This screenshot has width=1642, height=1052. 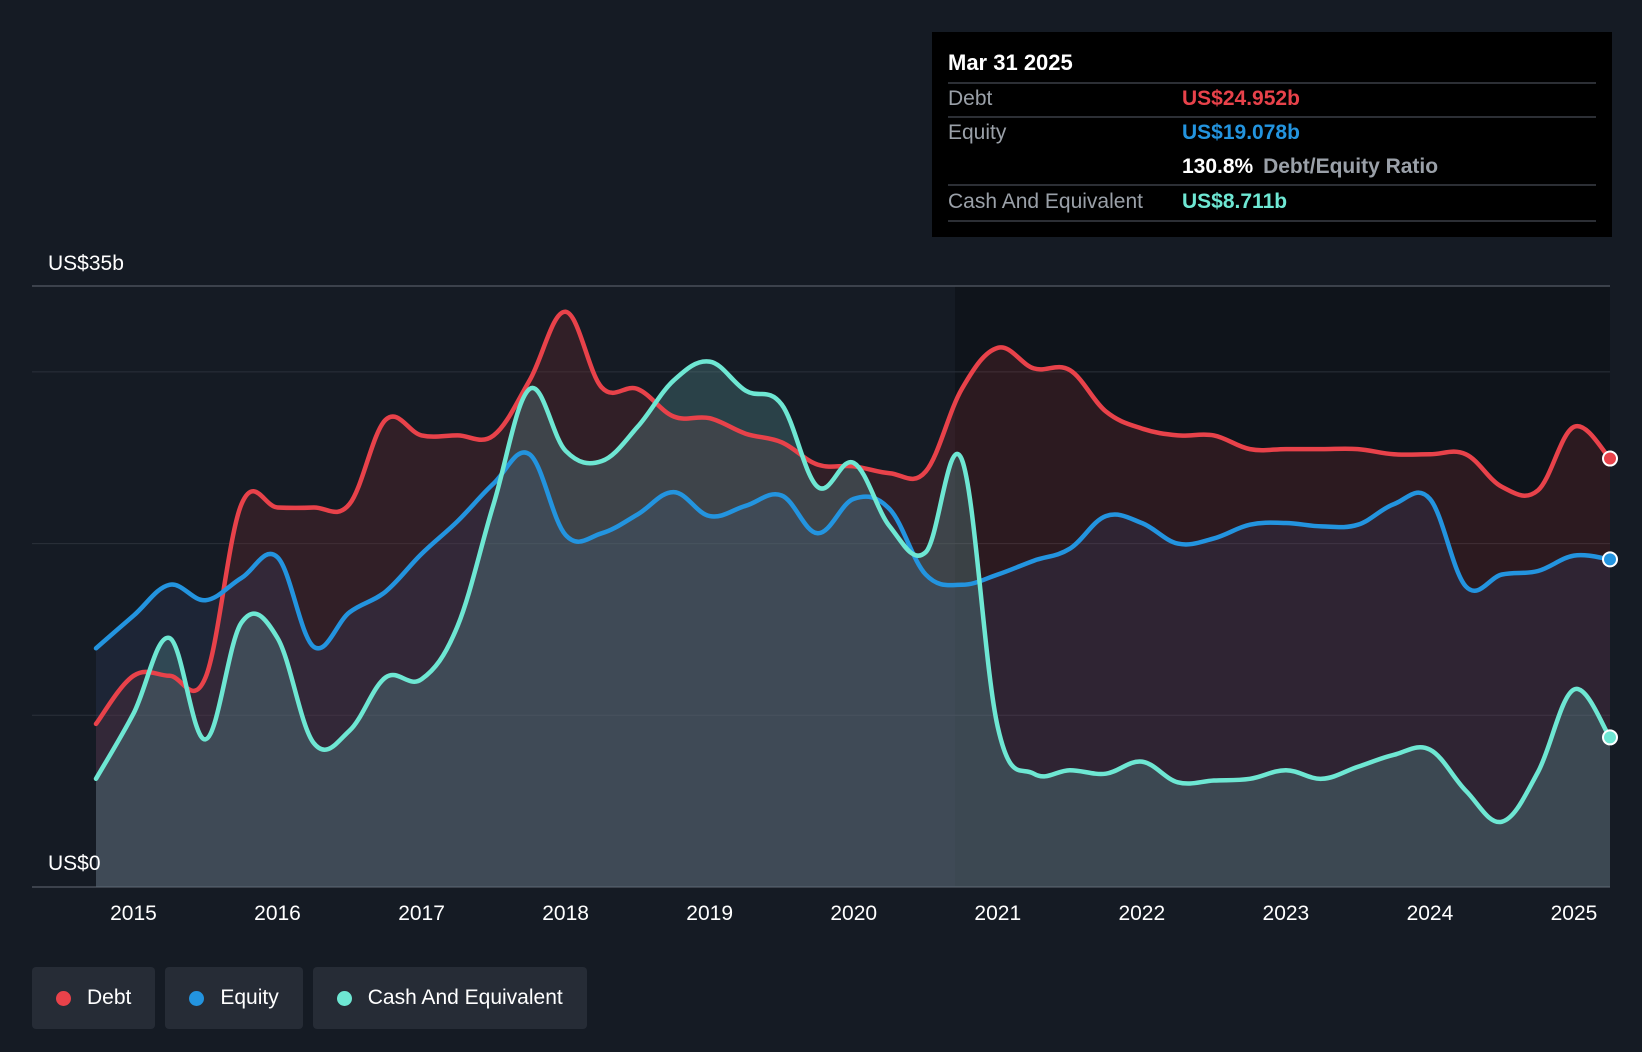 I want to click on x-tick-label: 2024, so click(x=1430, y=913).